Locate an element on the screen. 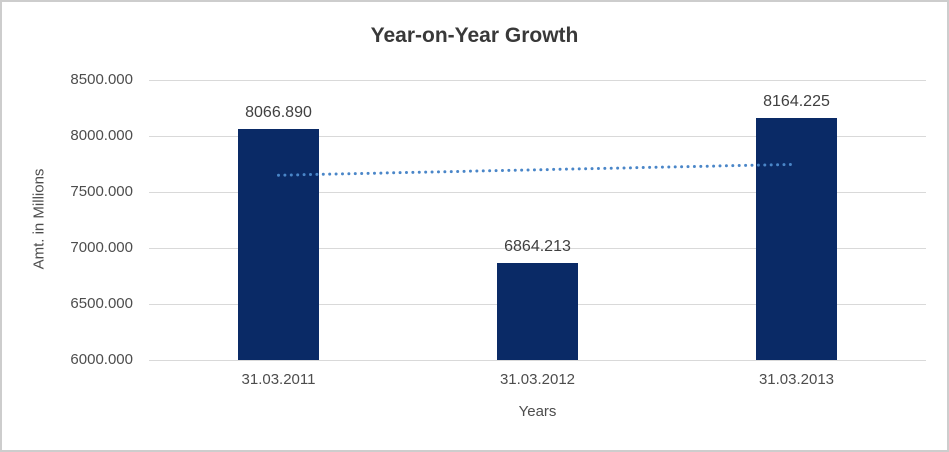  bar-data-label: 6864.213 is located at coordinates (537, 247).